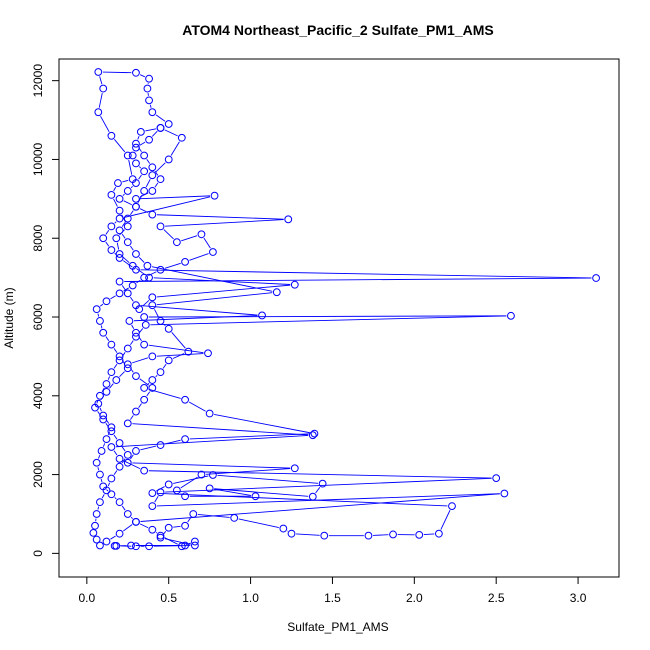 The image size is (650, 650). What do you see at coordinates (250, 598) in the screenshot?
I see `x-tick-label: 1.0` at bounding box center [250, 598].